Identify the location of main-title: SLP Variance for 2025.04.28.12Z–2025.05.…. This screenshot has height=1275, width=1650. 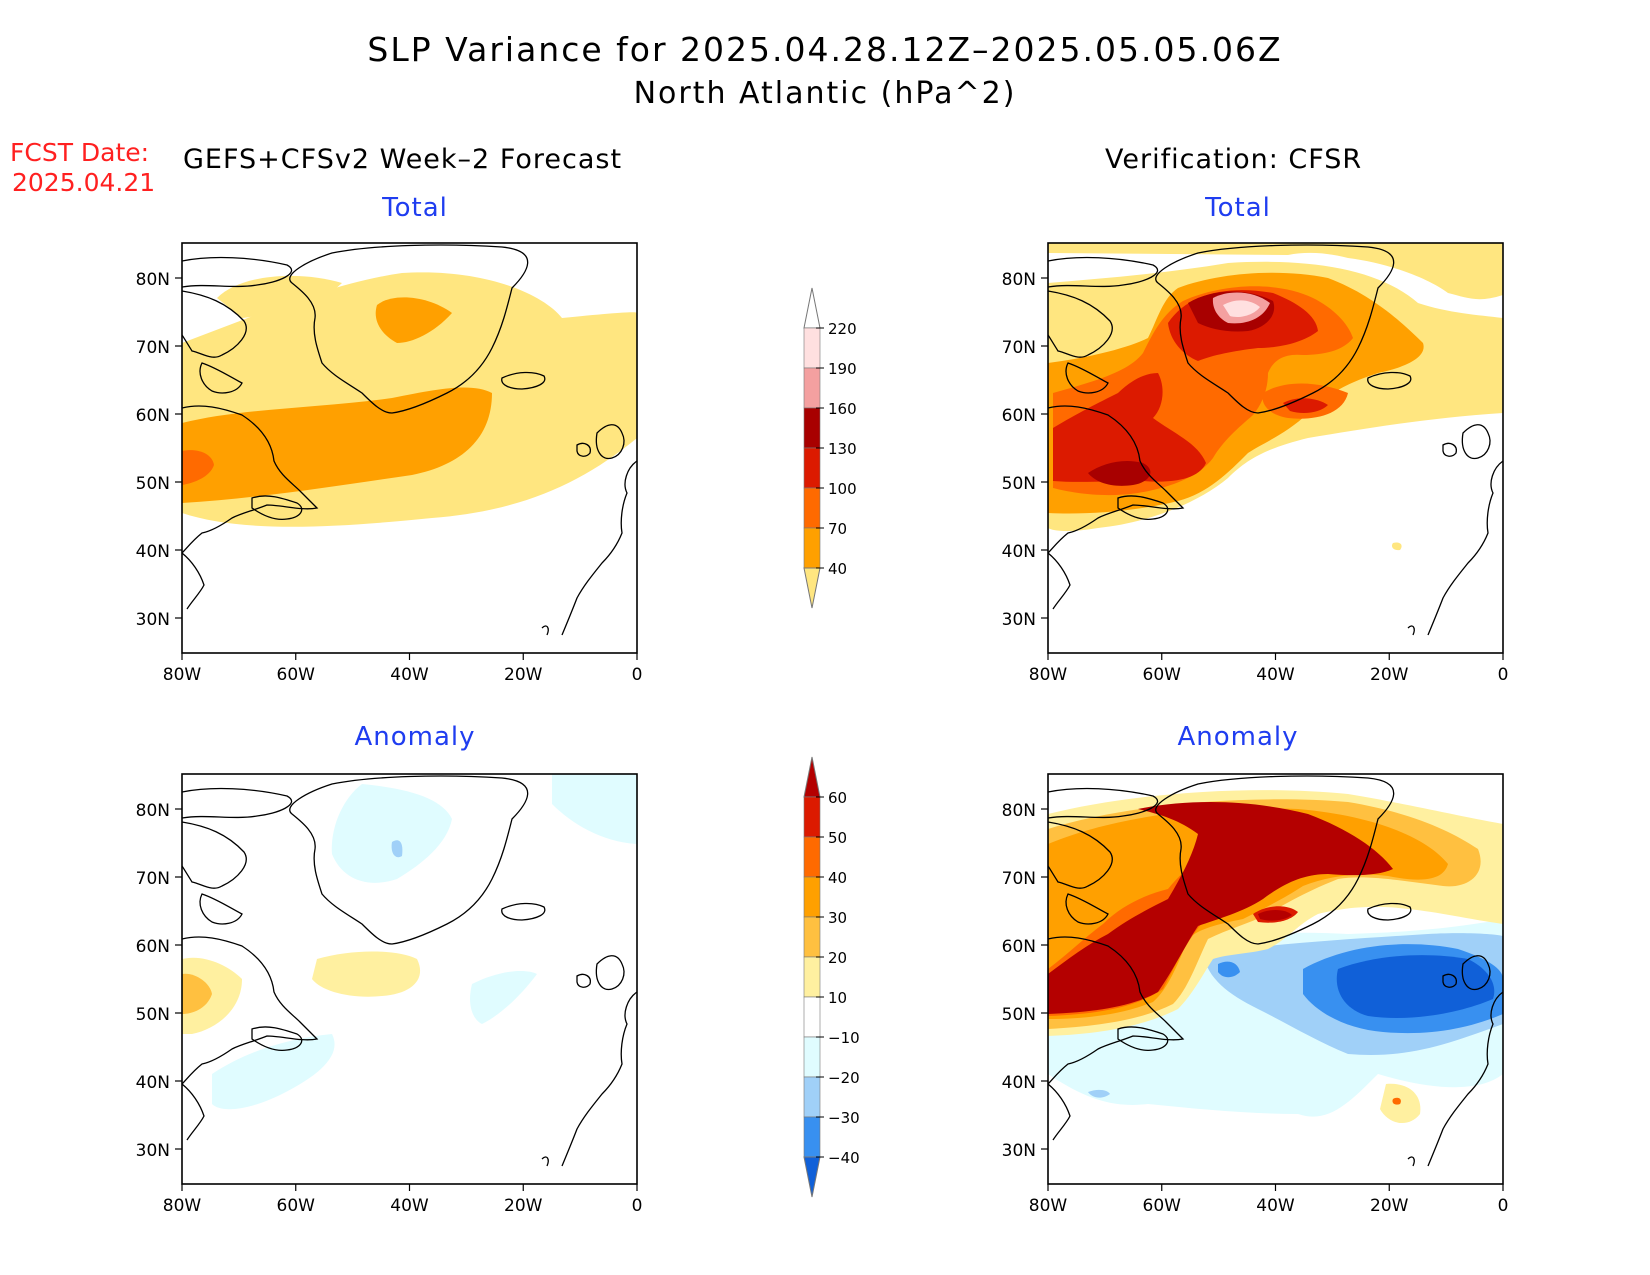
(825, 49).